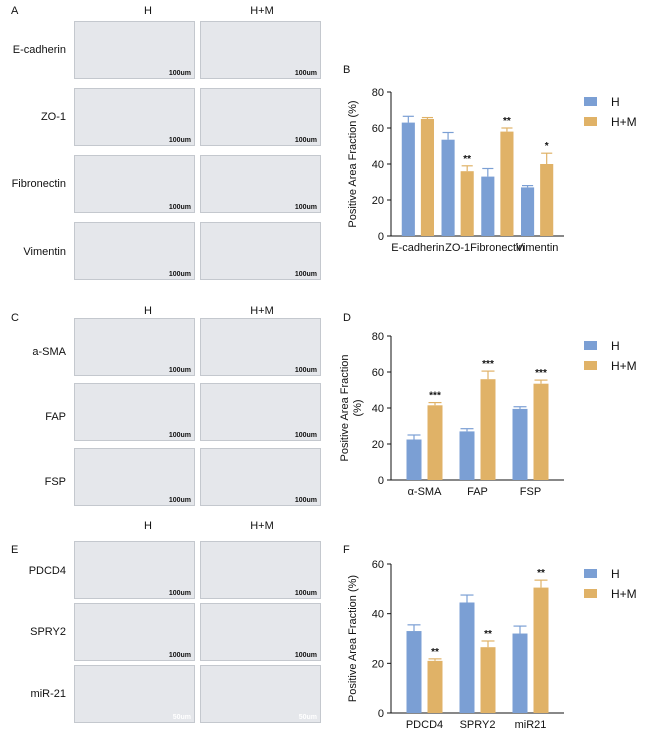 The height and width of the screenshot is (742, 669). Describe the element at coordinates (424, 725) in the screenshot. I see `x-tick-label: PDCD4` at that location.